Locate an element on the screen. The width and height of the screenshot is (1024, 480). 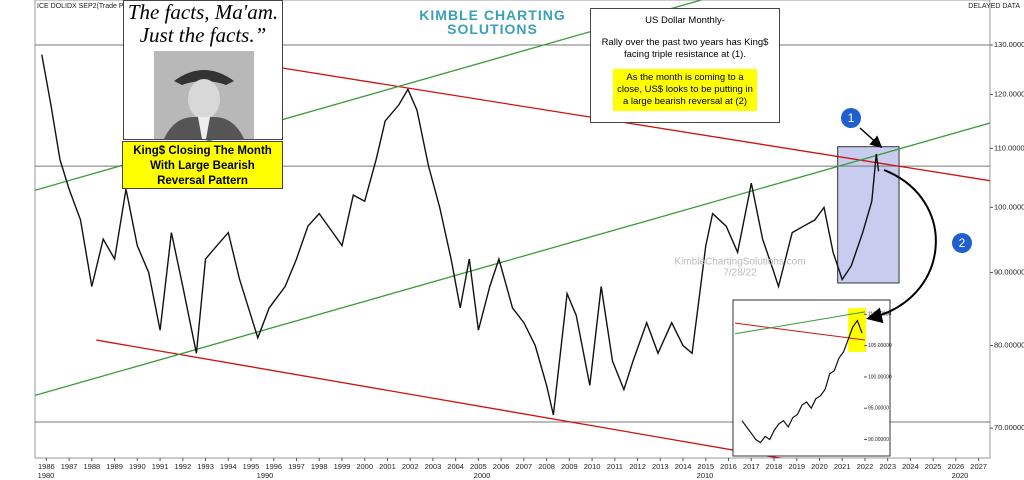
x-tick-label: 2007 is located at coordinates (524, 466).